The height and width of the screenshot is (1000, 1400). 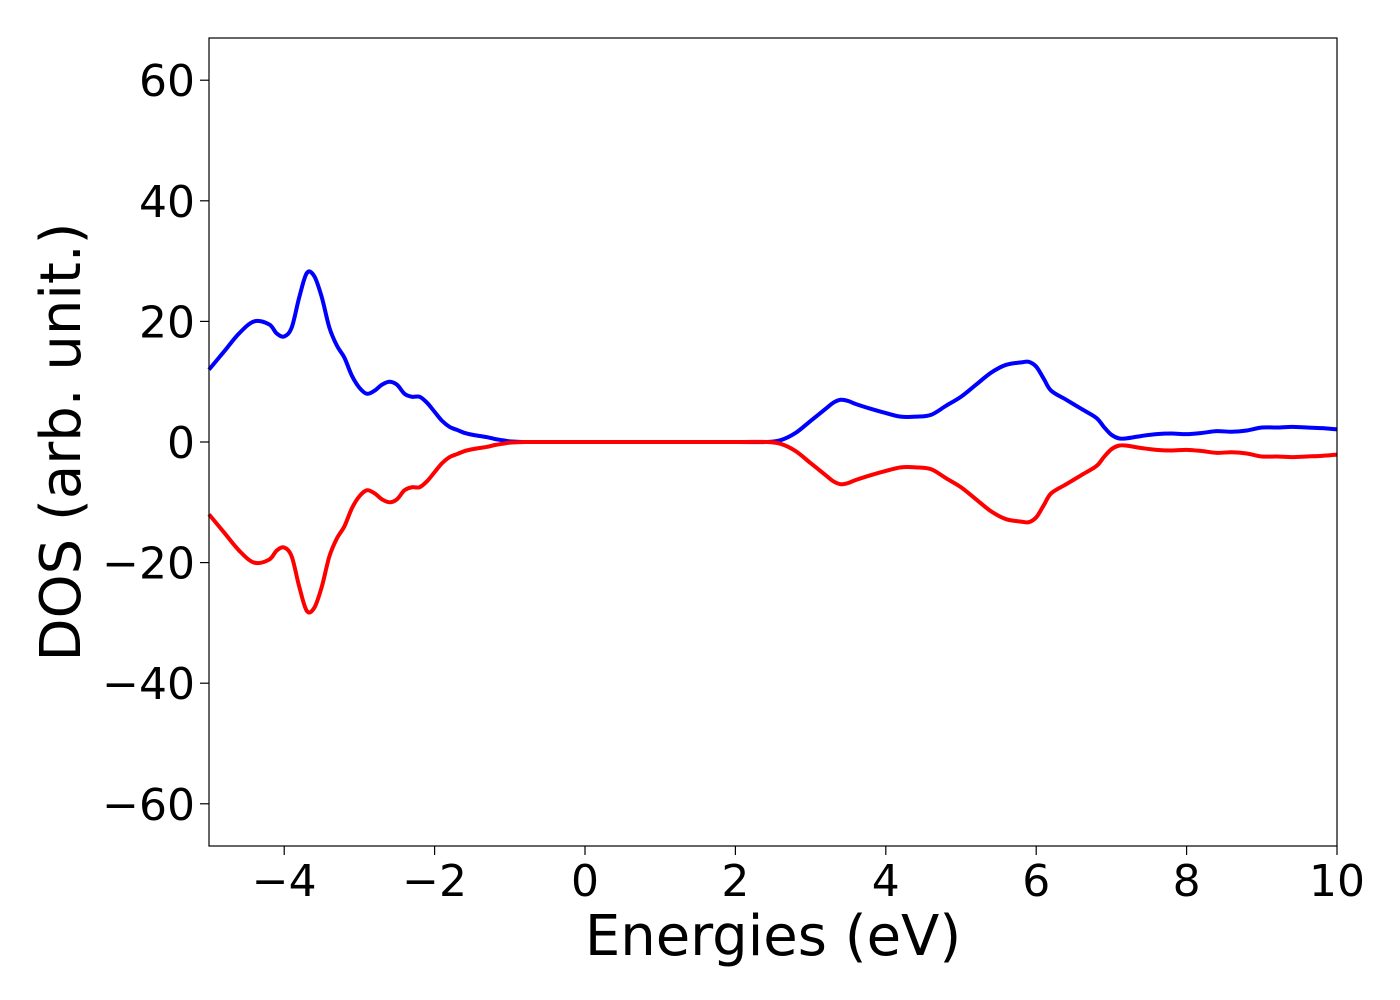 What do you see at coordinates (434, 881) in the screenshot?
I see `x-tick-label: −2` at bounding box center [434, 881].